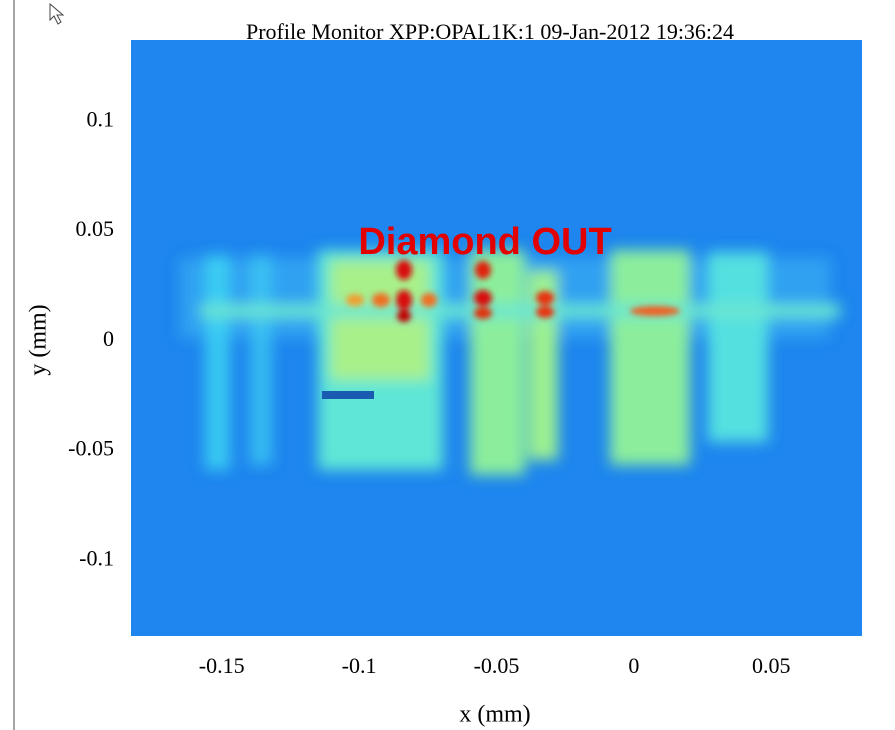 Image resolution: width=895 pixels, height=730 pixels. What do you see at coordinates (57, 13) in the screenshot?
I see `cursor` at bounding box center [57, 13].